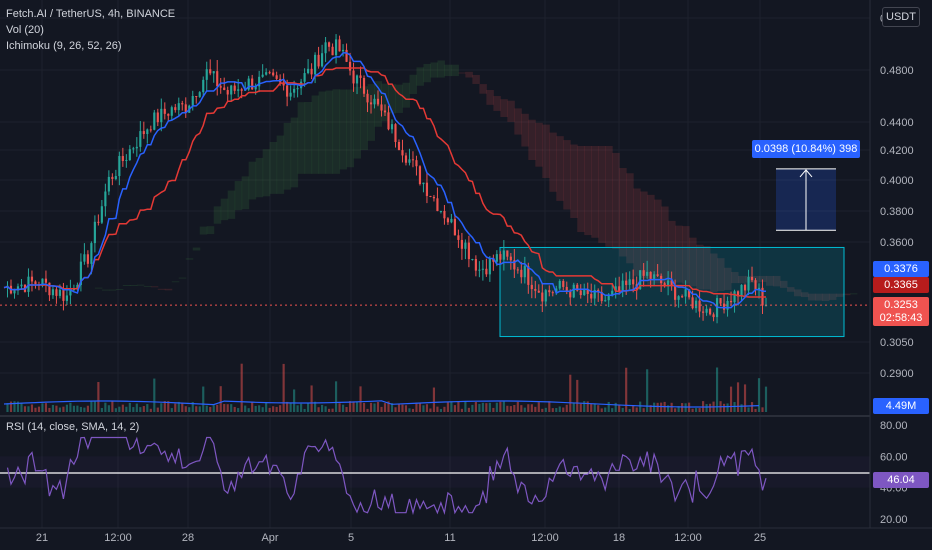 The width and height of the screenshot is (932, 550). I want to click on time-axis: 21 12:00 28 Apr 5 11 12:00 18 12:00 25, so click(466, 535).